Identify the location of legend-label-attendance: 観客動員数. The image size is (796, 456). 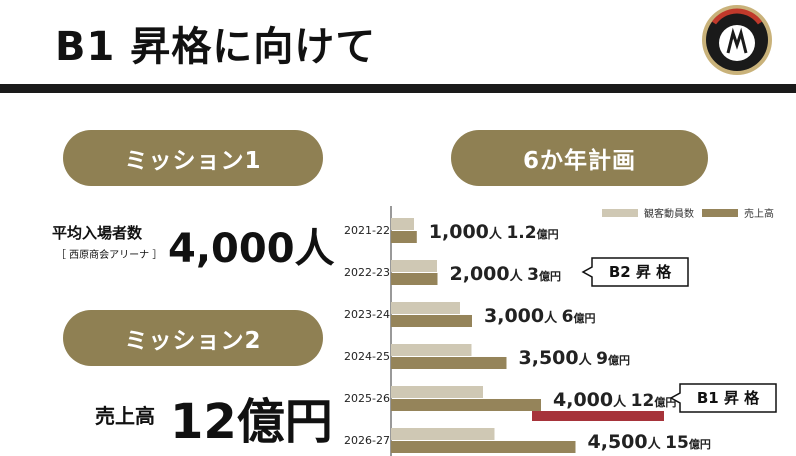
(669, 213).